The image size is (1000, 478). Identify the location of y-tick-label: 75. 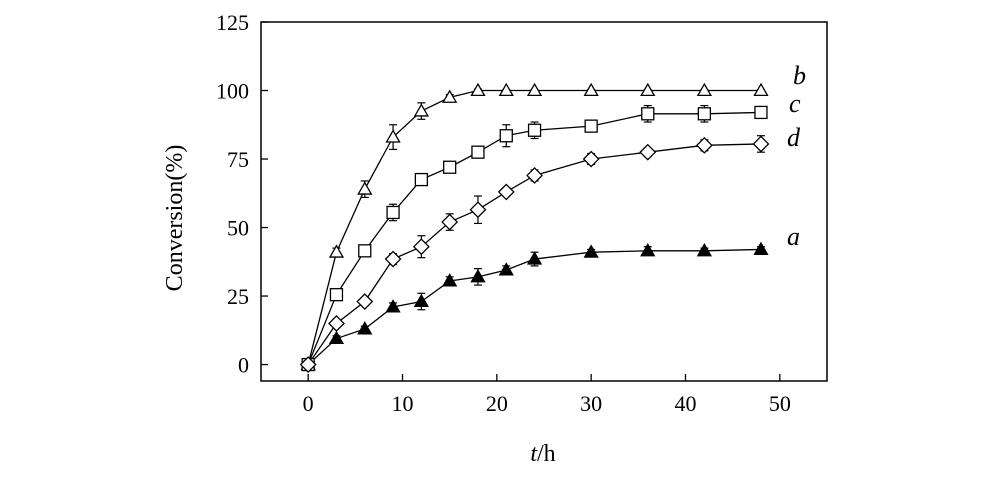
(238, 159).